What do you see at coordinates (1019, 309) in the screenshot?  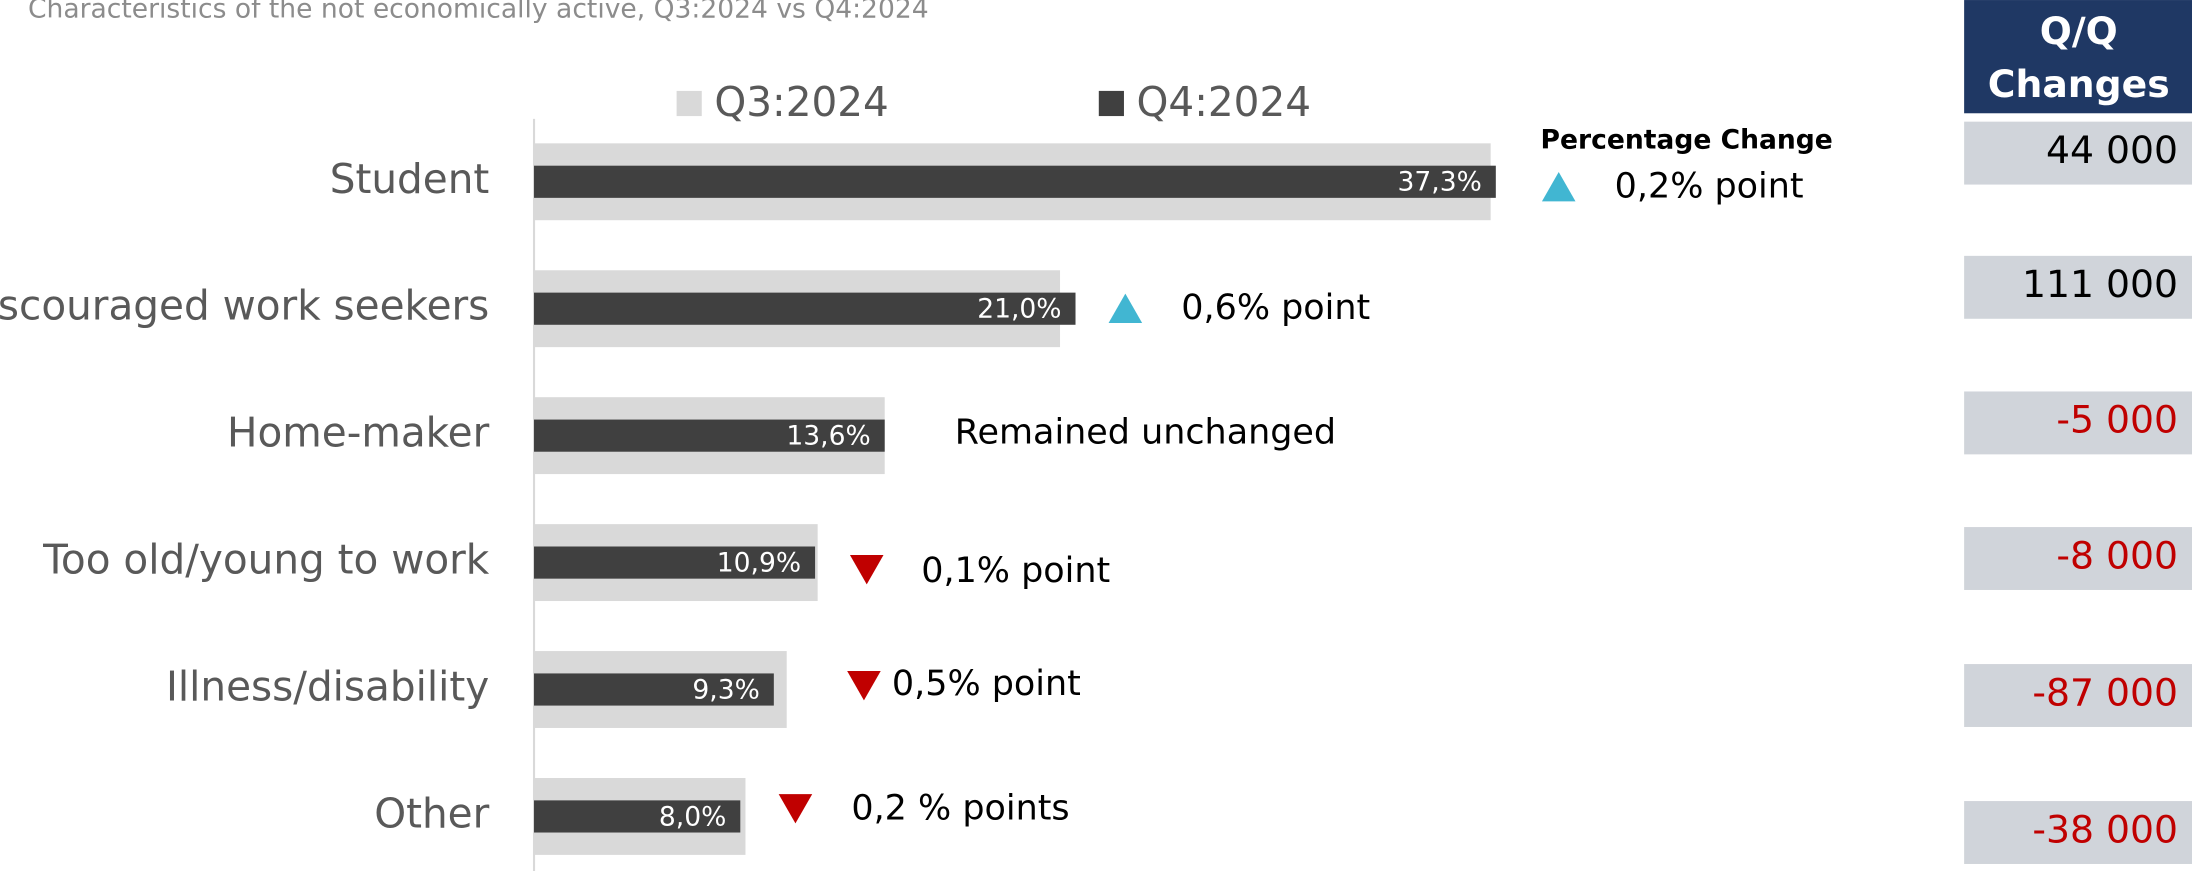 I see `value-label: 21,0%` at bounding box center [1019, 309].